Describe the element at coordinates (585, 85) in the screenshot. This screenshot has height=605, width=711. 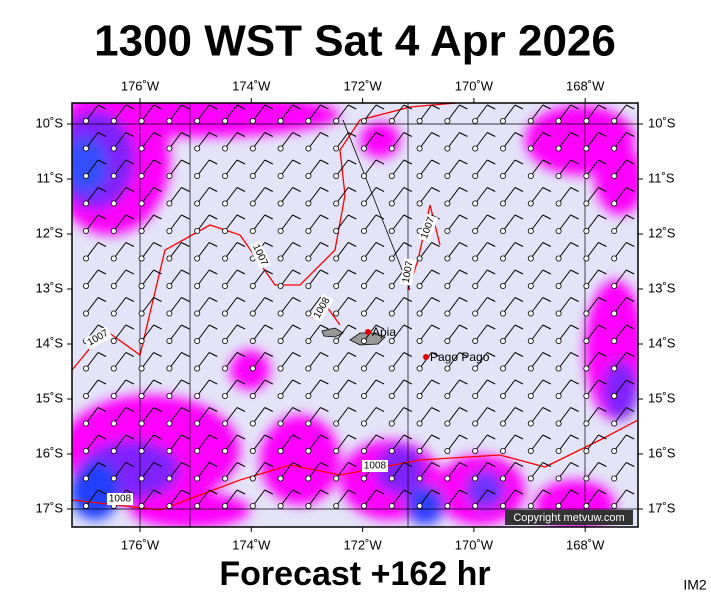
I see `lon-label-top: 168˚W` at that location.